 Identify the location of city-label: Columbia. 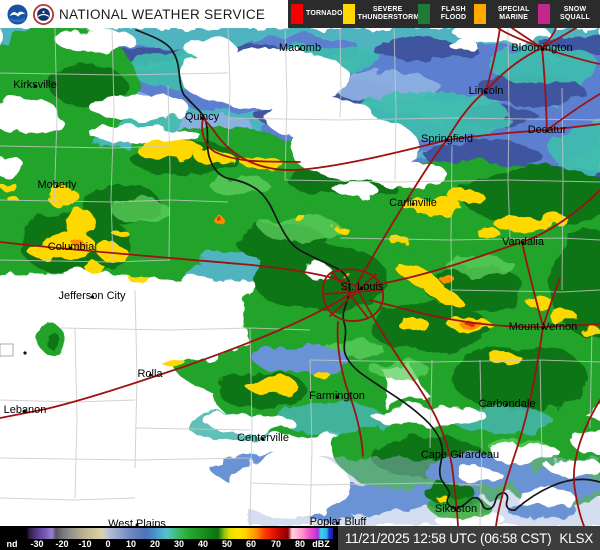
(71, 247).